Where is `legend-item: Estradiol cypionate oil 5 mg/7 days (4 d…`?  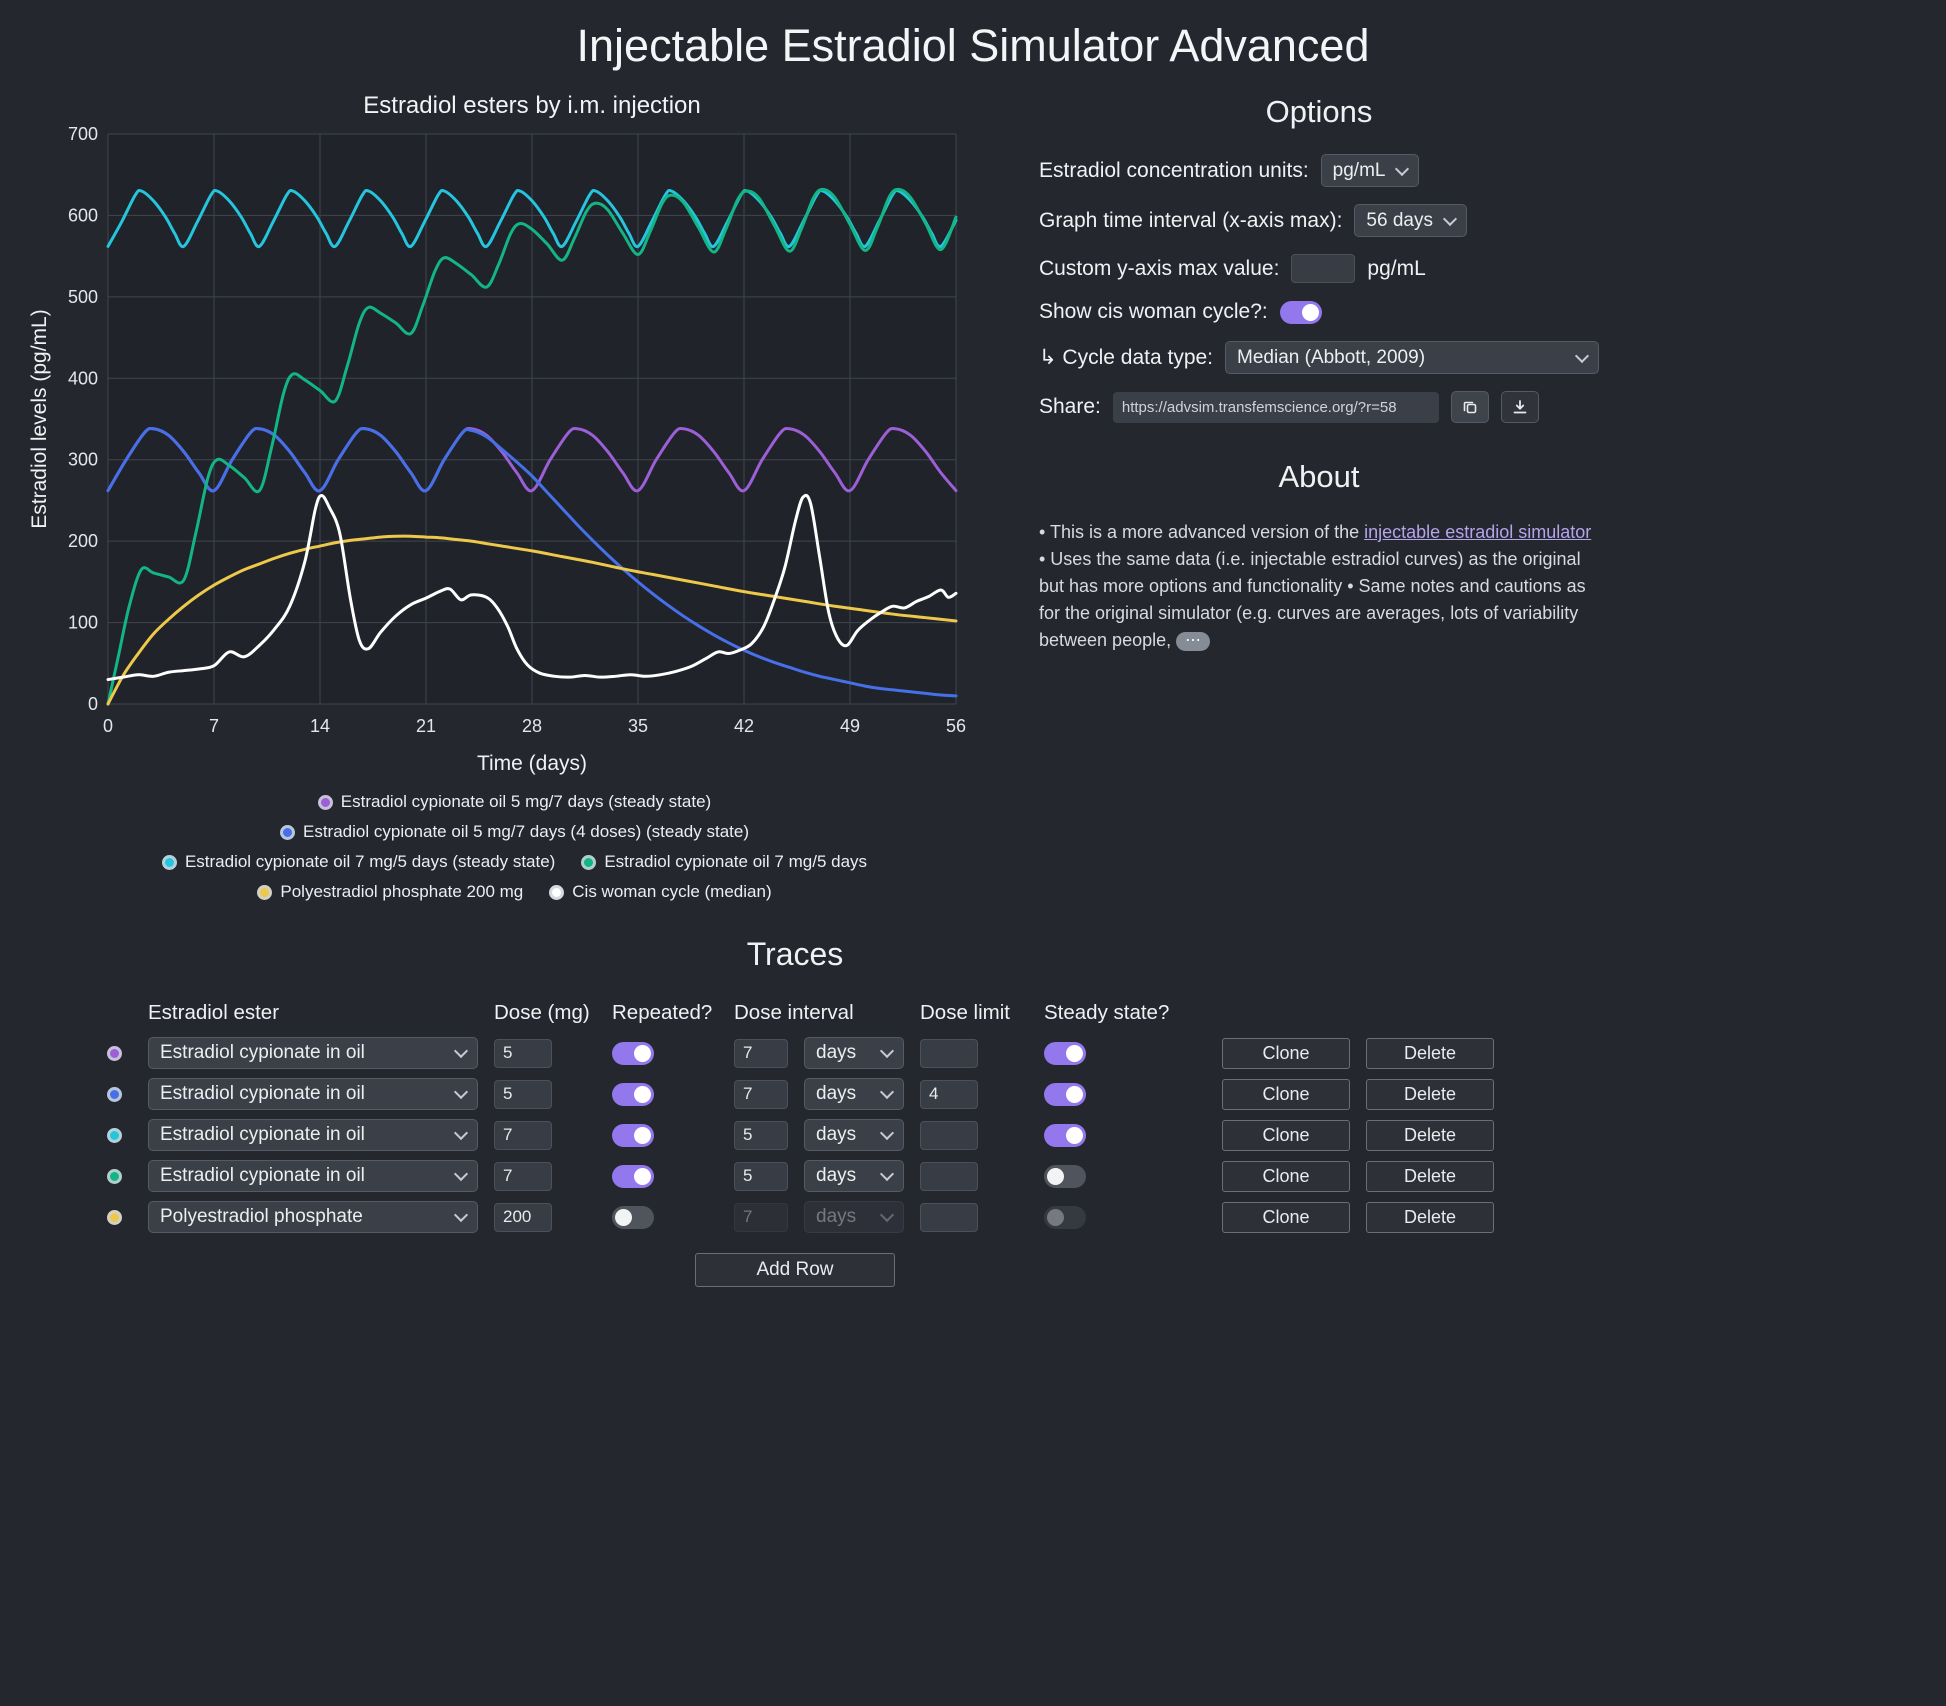
legend-item: Estradiol cypionate oil 5 mg/7 days (4 d… is located at coordinates (514, 832).